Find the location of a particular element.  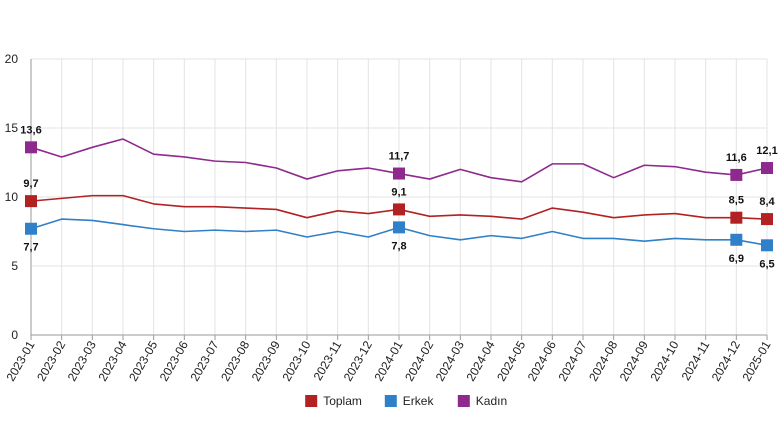

data-label-erkek: 7,8 is located at coordinates (398, 246).